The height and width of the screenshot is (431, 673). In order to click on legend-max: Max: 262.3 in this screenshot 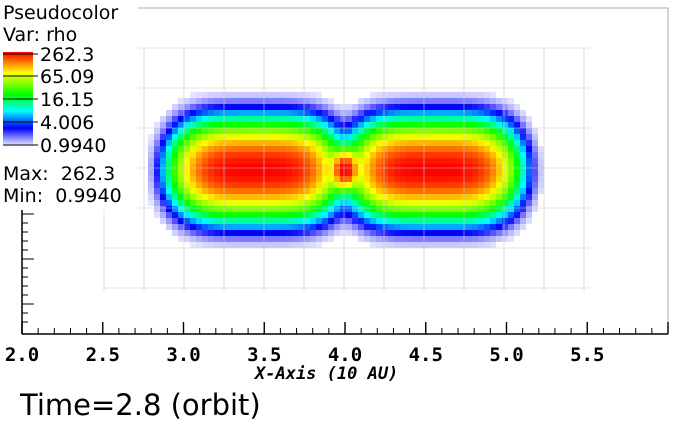, I will do `click(59, 174)`.